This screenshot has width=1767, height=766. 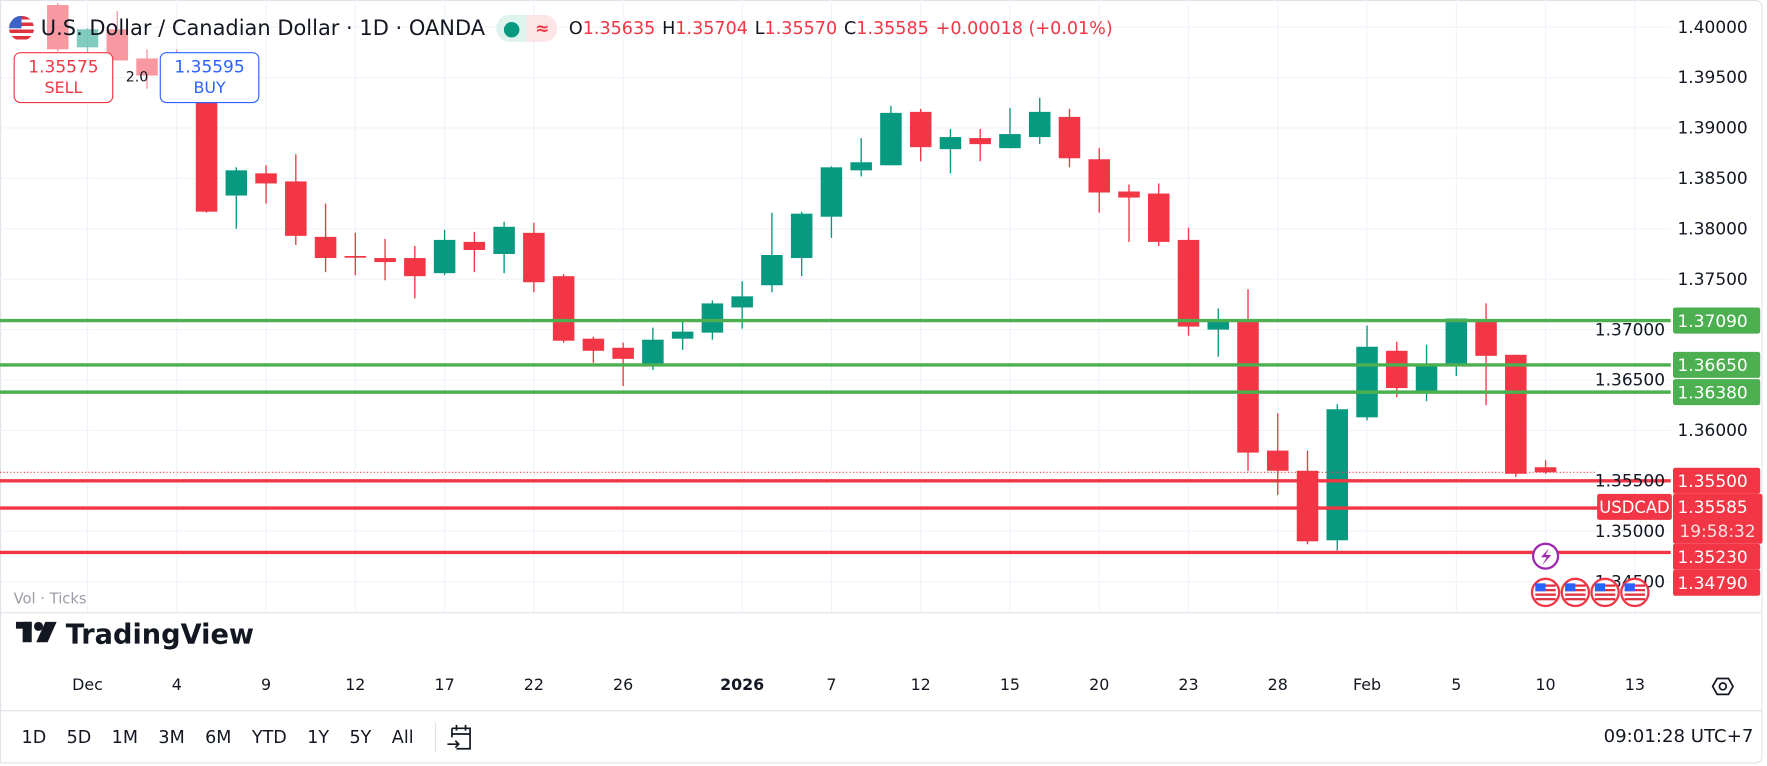 What do you see at coordinates (920, 685) in the screenshot?
I see `time-axis-label: 12` at bounding box center [920, 685].